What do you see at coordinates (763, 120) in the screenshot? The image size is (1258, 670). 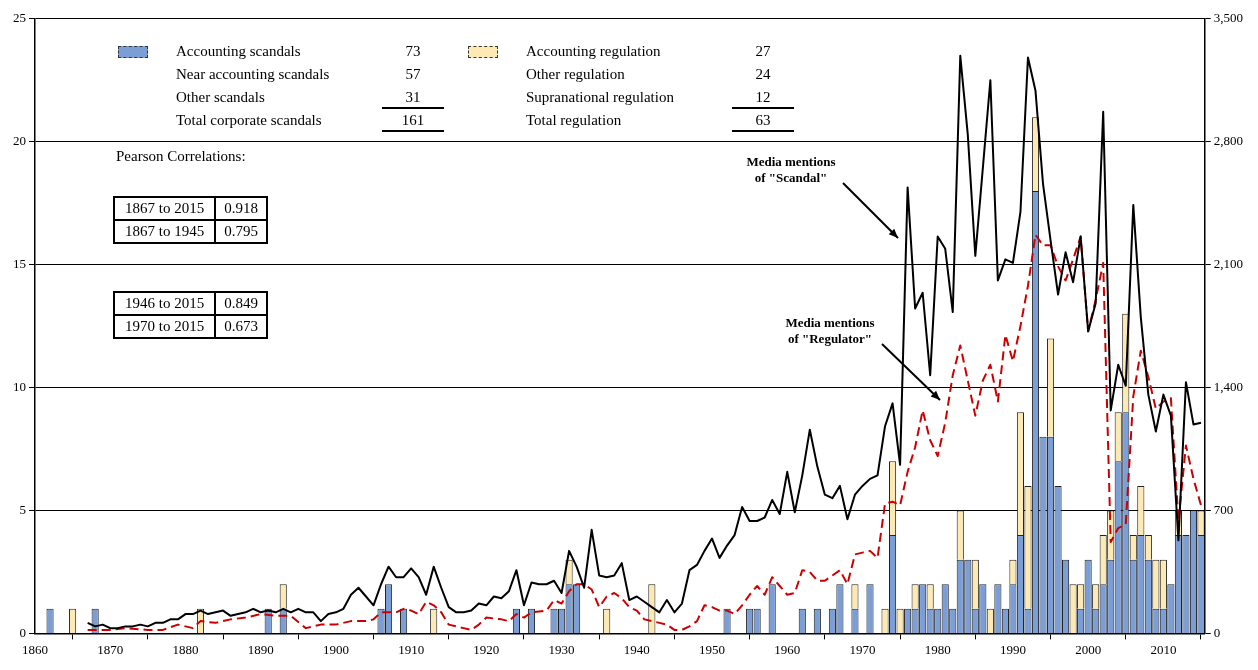 I see `annotation: 63` at bounding box center [763, 120].